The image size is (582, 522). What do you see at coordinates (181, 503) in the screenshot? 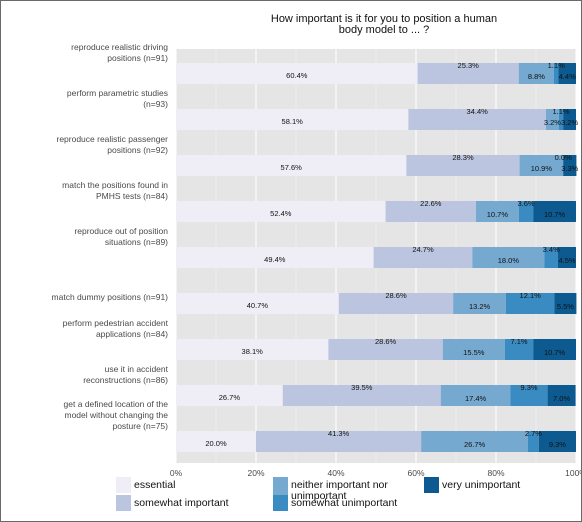
I see `legend-label: somewhat important` at bounding box center [181, 503].